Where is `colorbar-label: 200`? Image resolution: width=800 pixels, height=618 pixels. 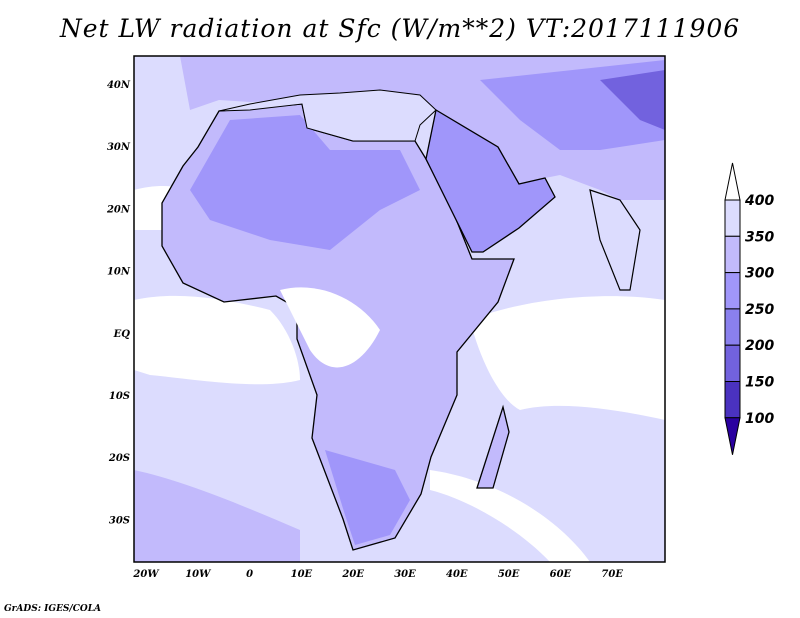 colorbar-label: 200 is located at coordinates (759, 346).